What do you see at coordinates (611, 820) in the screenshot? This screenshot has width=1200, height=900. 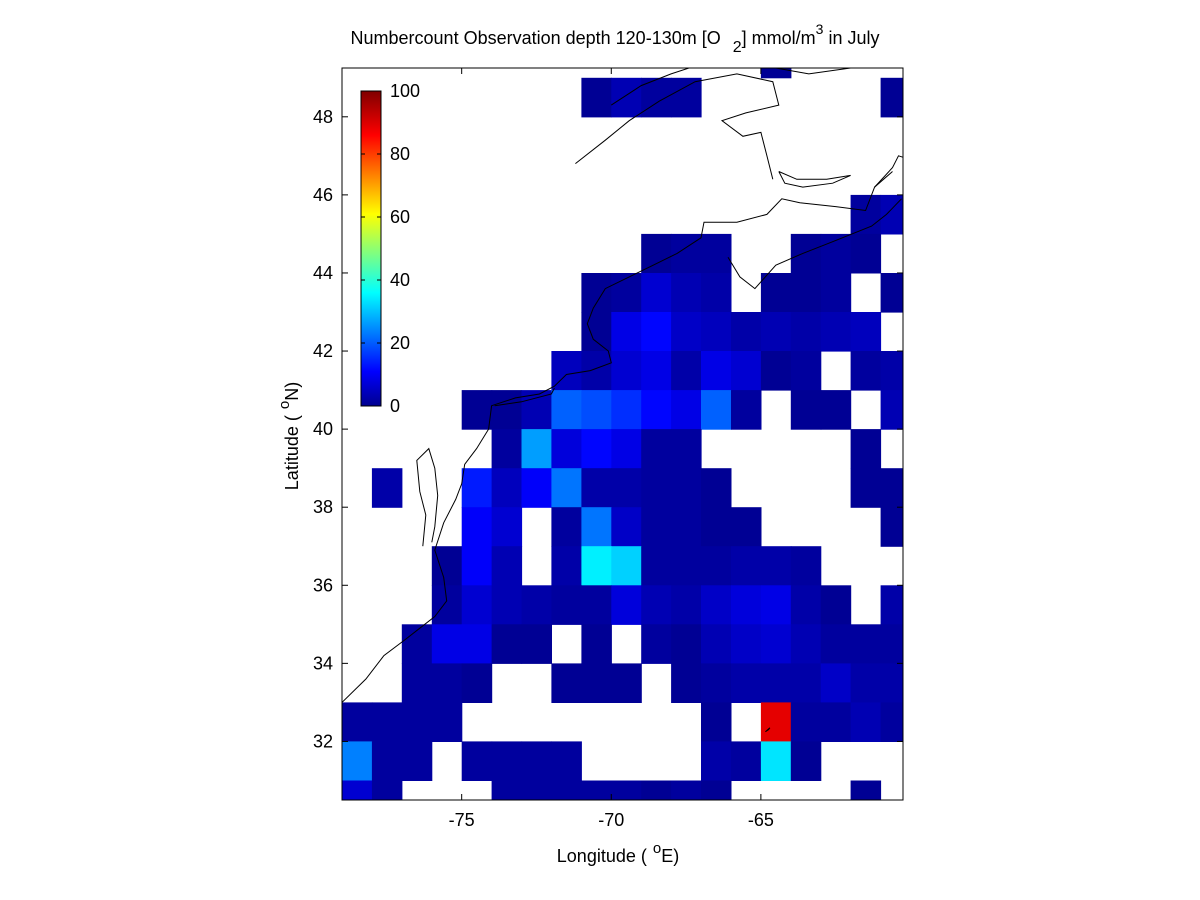 I see `x-tick-label: -70` at bounding box center [611, 820].